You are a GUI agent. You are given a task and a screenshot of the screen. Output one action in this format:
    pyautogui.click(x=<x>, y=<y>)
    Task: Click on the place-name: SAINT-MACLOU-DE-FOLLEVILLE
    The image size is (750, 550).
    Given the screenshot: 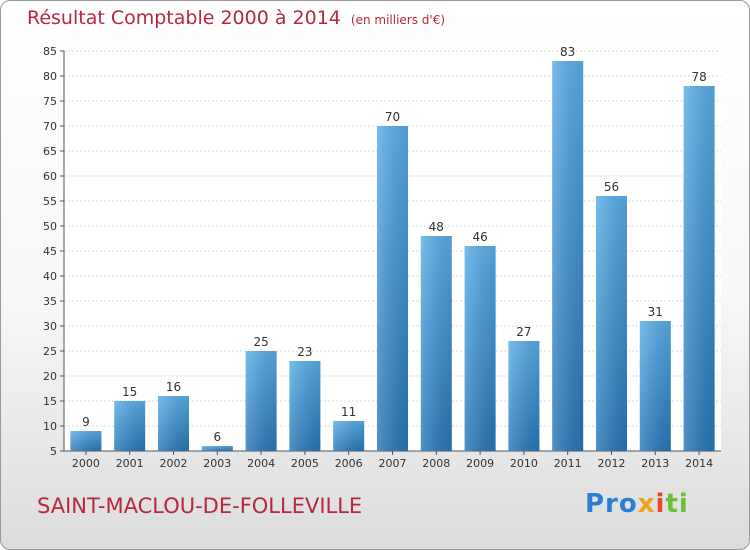 What is the action you would take?
    pyautogui.click(x=200, y=506)
    